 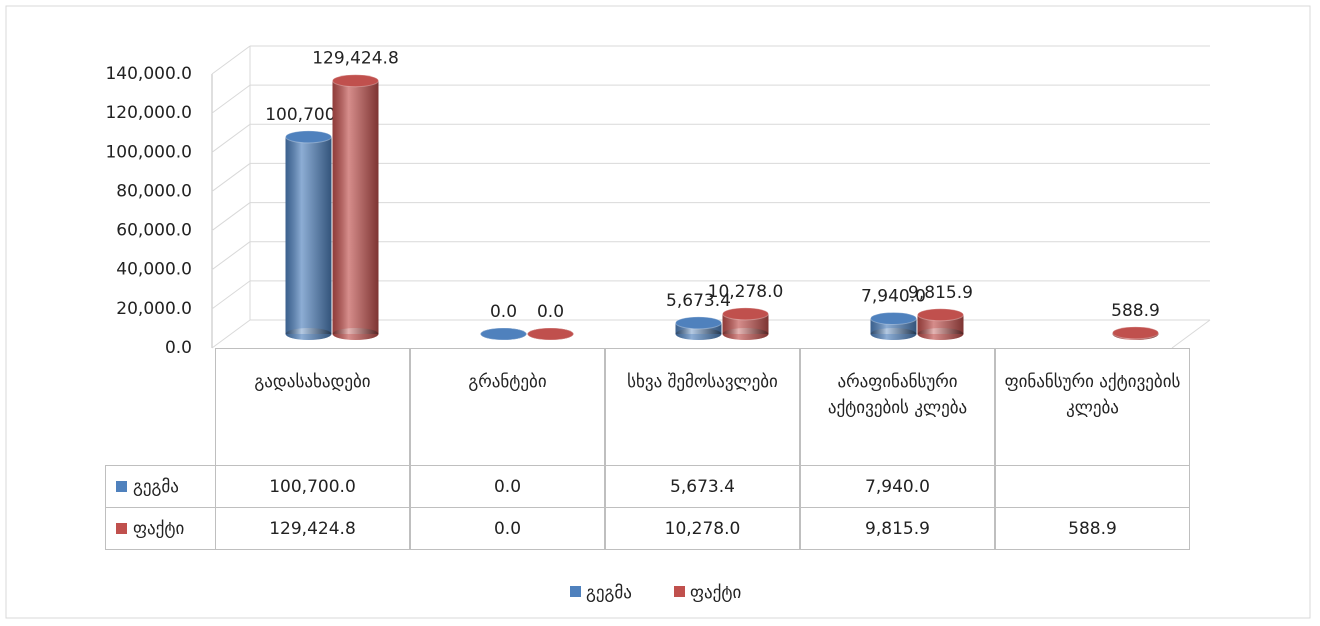 What do you see at coordinates (154, 309) in the screenshot?
I see `y-tick-label: 20,000.0` at bounding box center [154, 309].